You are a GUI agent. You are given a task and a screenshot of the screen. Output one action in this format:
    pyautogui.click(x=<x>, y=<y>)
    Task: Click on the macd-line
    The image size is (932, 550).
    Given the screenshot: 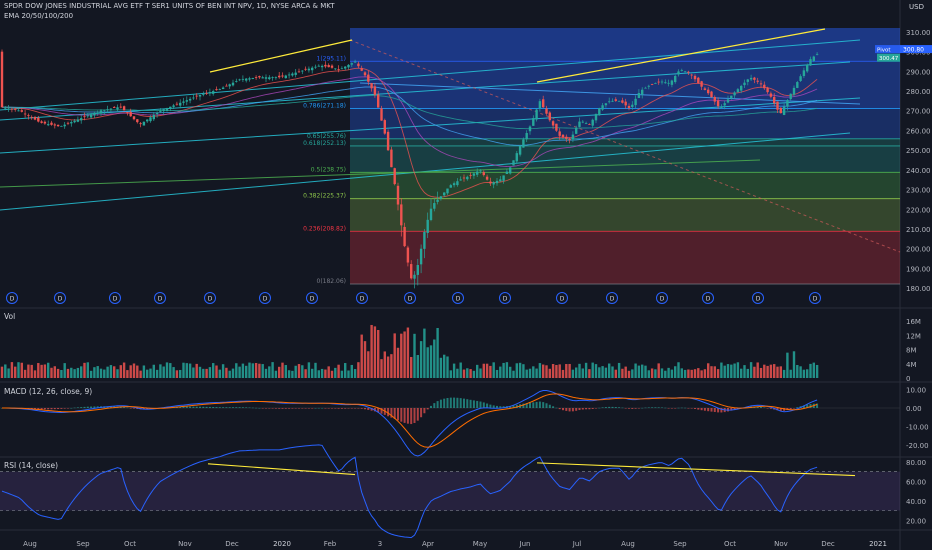 What is the action you would take?
    pyautogui.click(x=410, y=423)
    